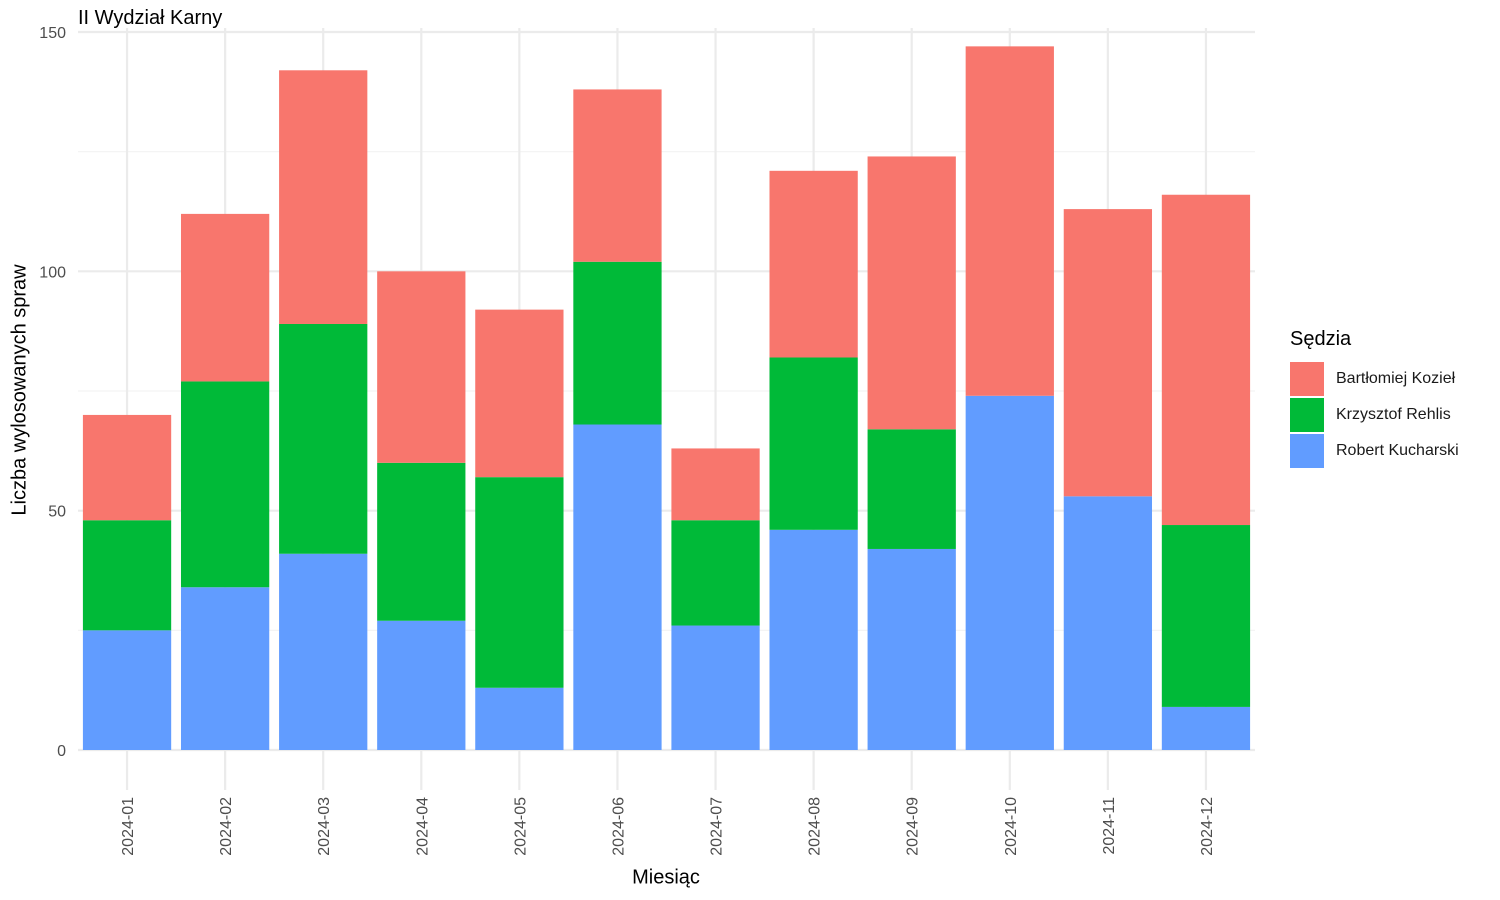 The width and height of the screenshot is (1500, 900). Describe the element at coordinates (1009, 221) in the screenshot. I see `bar-segment-bart-omiej-kozie--2024-10` at that location.